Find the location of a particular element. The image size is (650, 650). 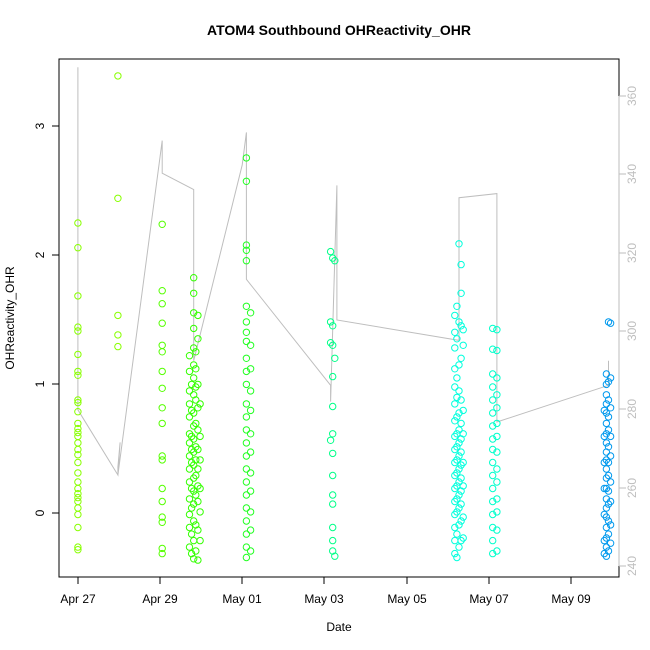

y-tick-label: 0 is located at coordinates (40, 512).